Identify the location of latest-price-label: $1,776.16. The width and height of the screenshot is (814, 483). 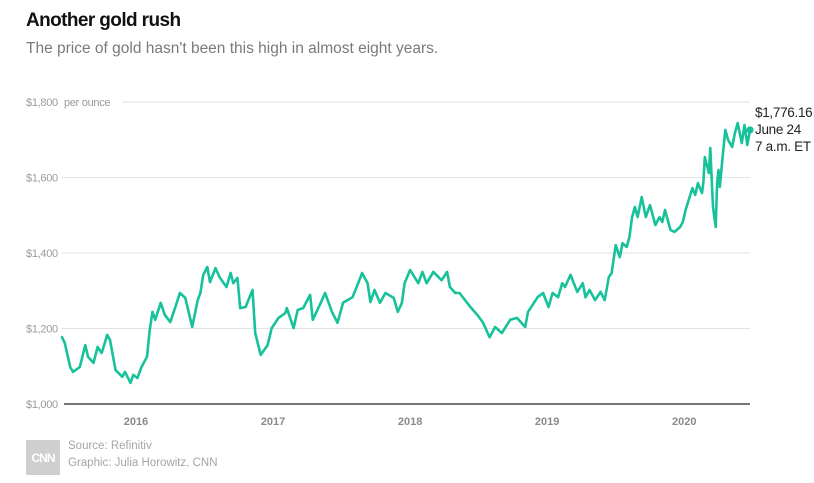
(783, 112).